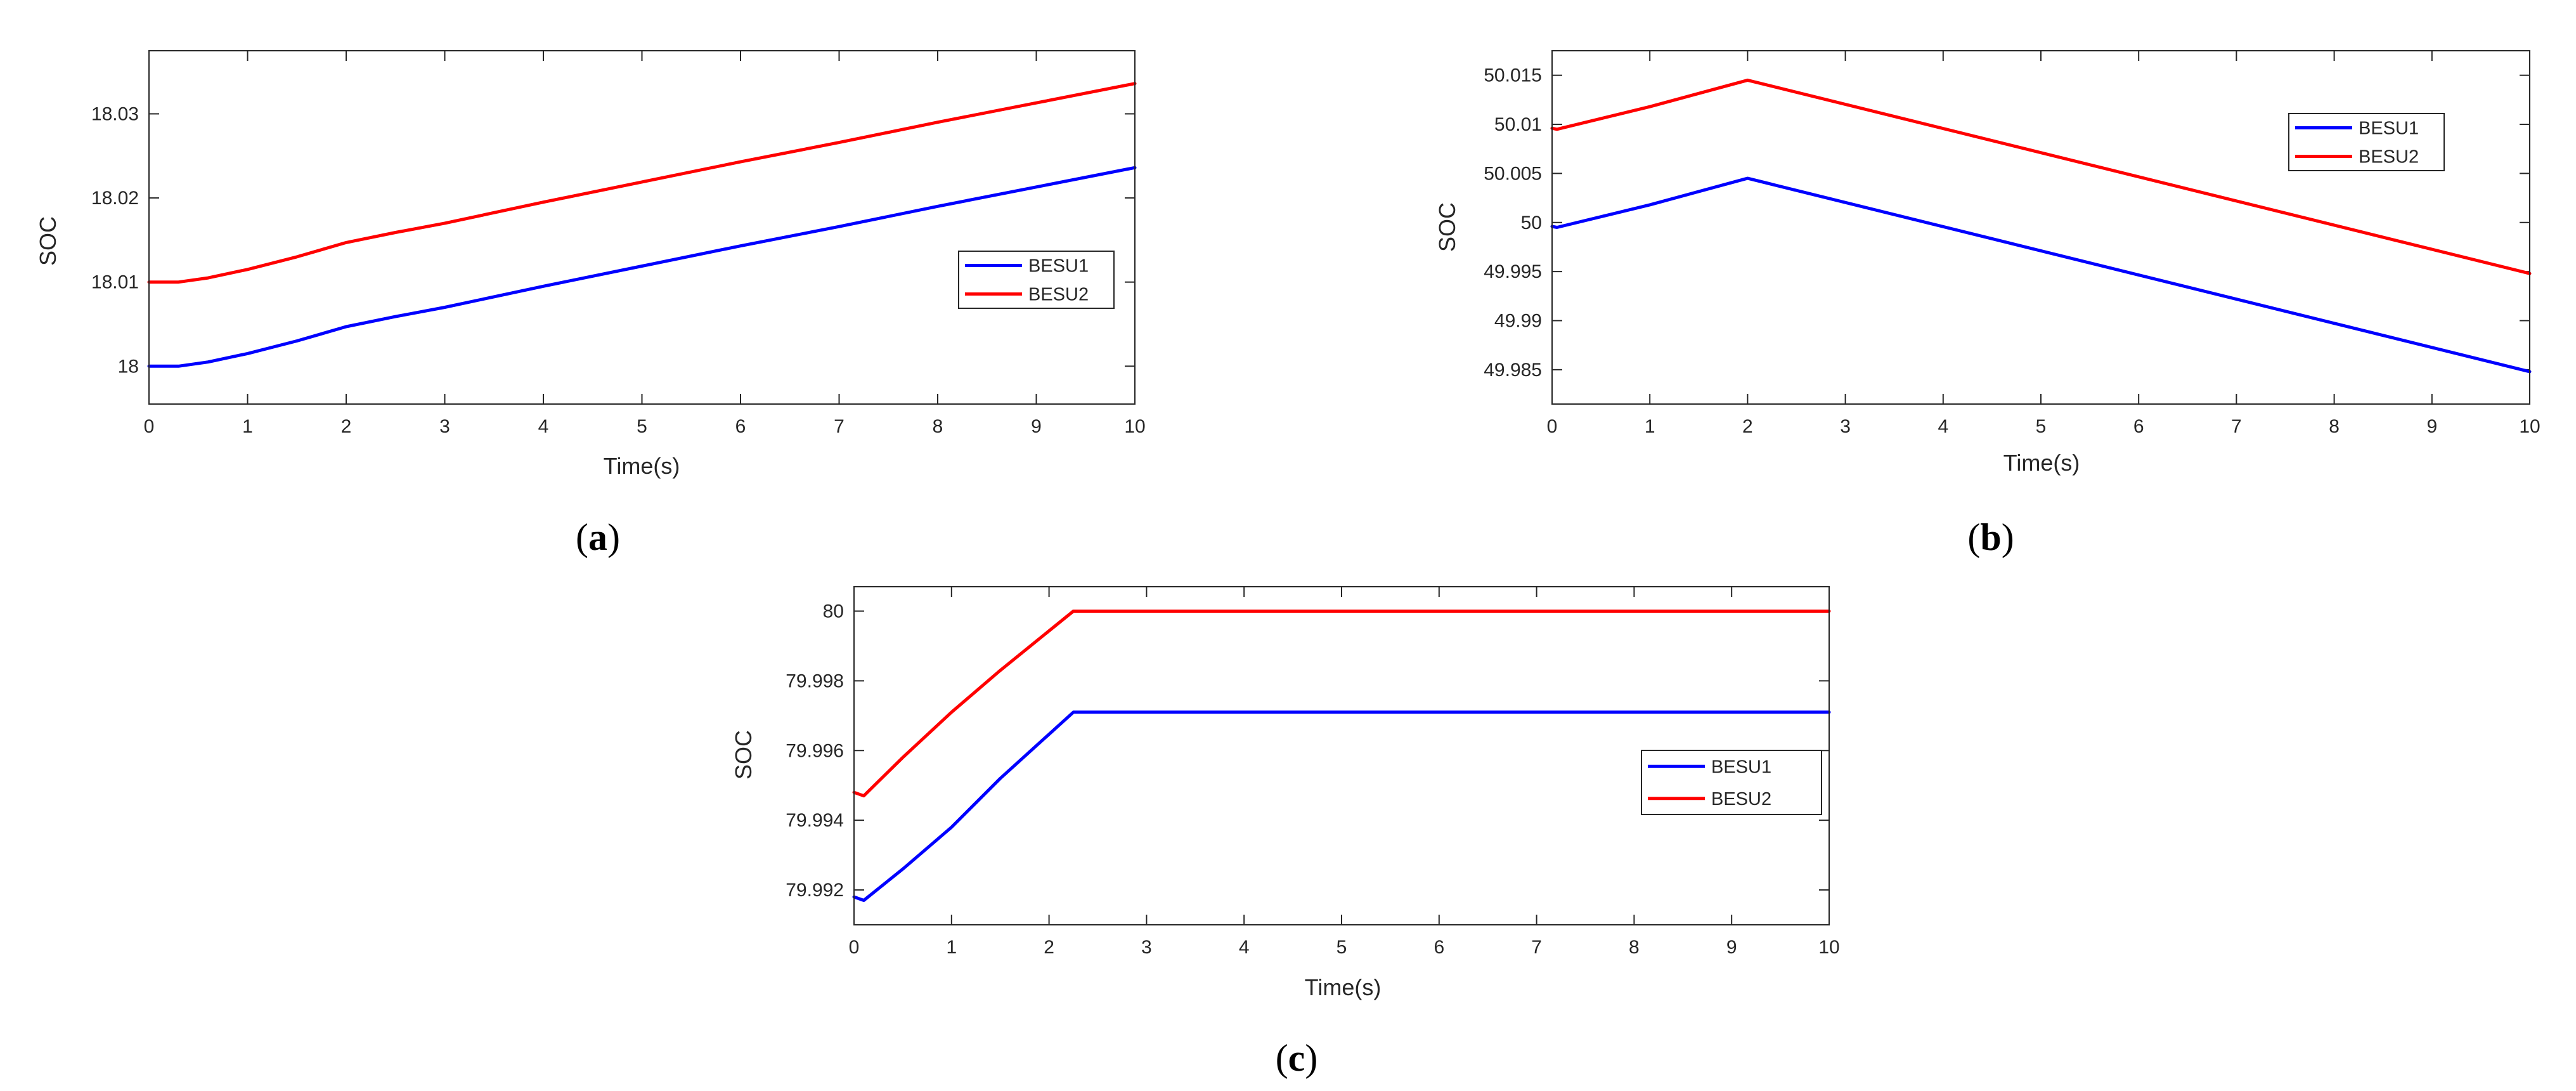 The image size is (2576, 1091). Describe the element at coordinates (115, 198) in the screenshot. I see `y-tick-label: 18.02` at that location.